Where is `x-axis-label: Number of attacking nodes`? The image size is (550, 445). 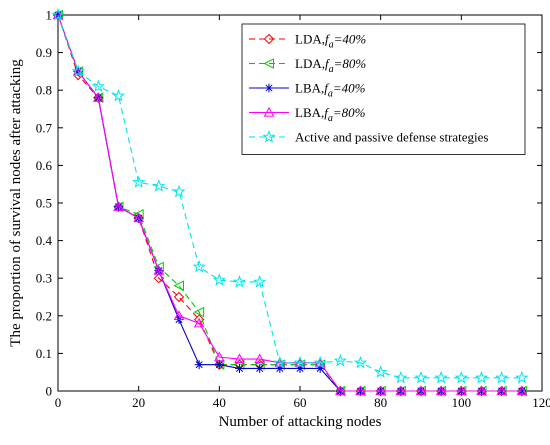
x-axis-label: Number of attacking nodes is located at coordinates (300, 422).